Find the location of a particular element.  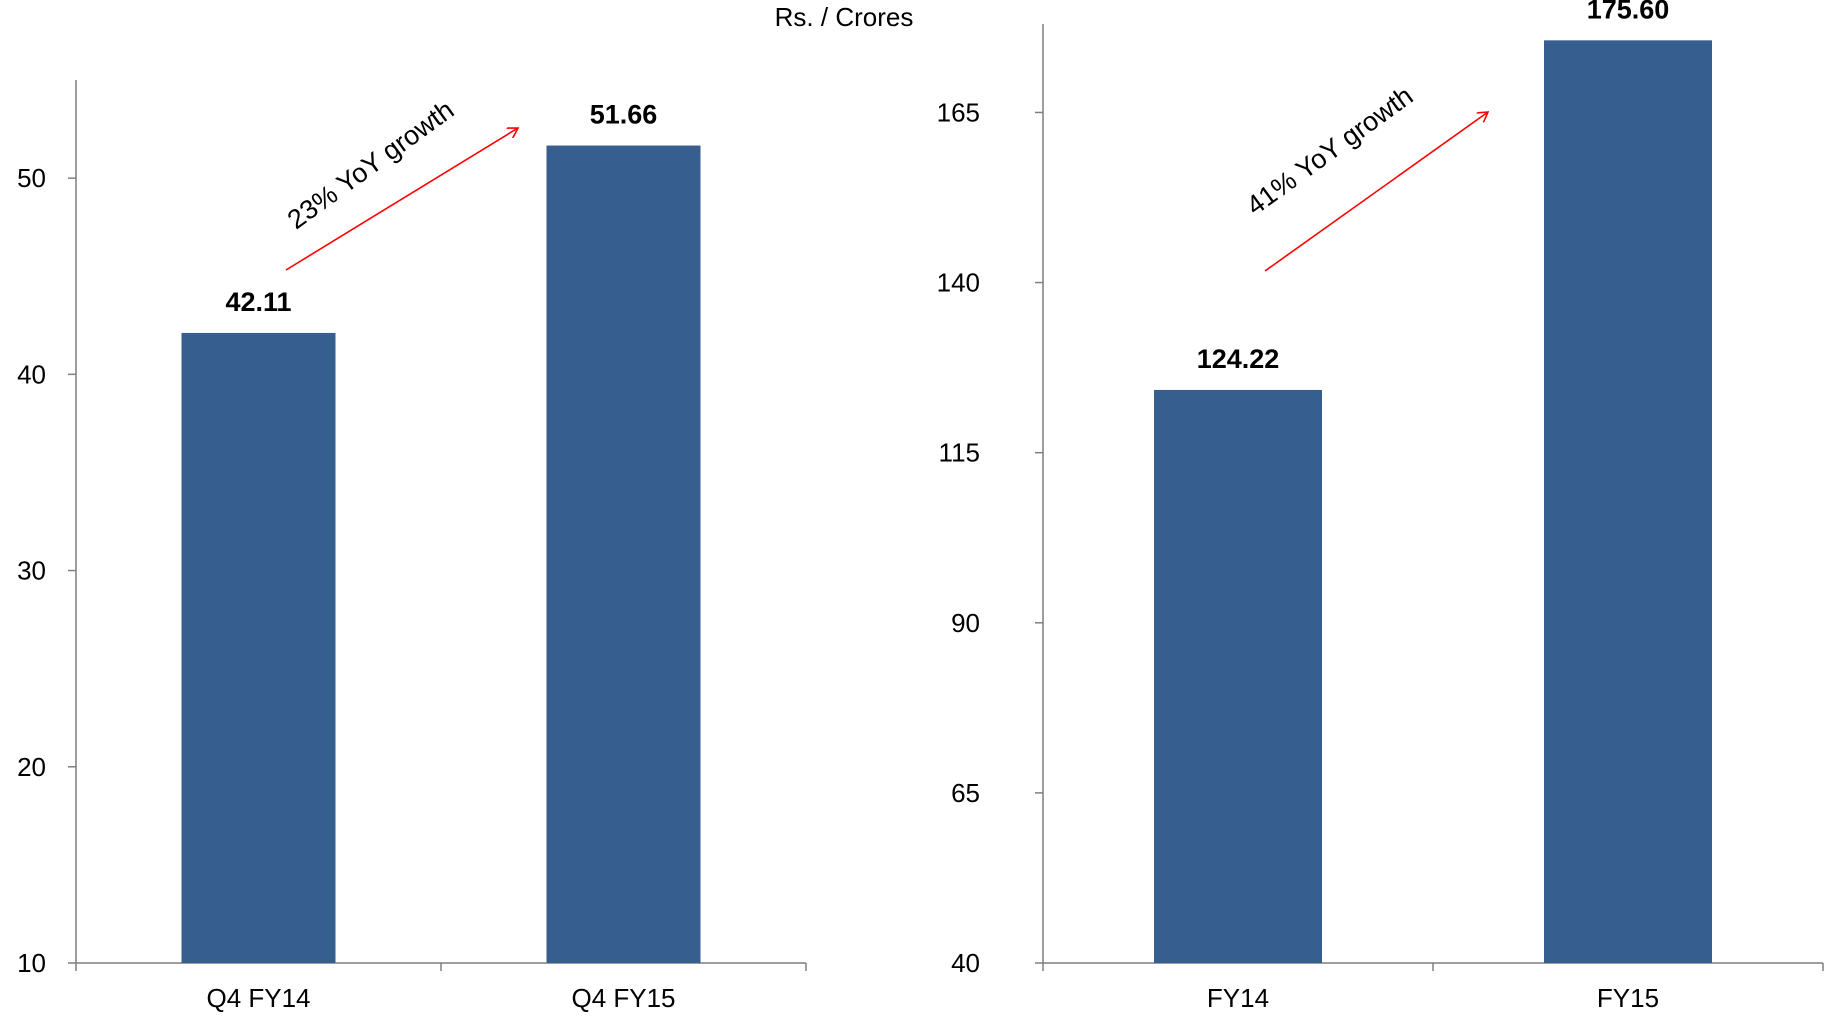

category-label: FY14 is located at coordinates (1238, 998).